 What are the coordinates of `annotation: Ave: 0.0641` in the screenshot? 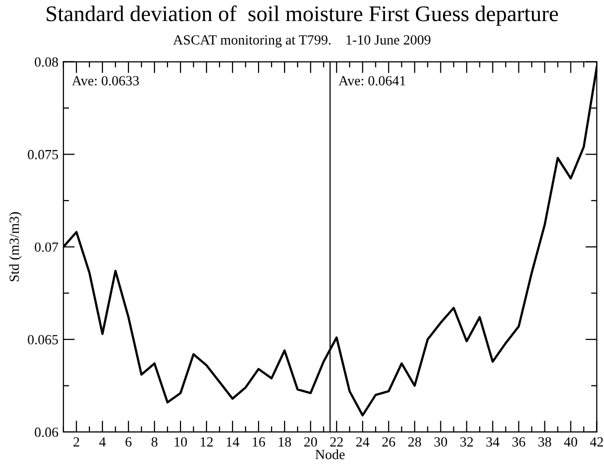 It's located at (372, 81).